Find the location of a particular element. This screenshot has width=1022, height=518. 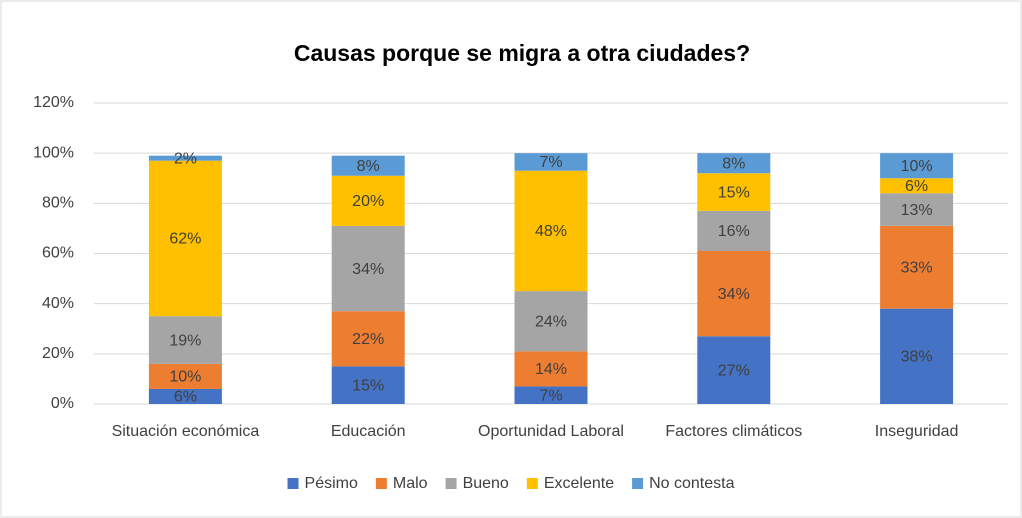

y-tick-label: 60% is located at coordinates (58, 253).